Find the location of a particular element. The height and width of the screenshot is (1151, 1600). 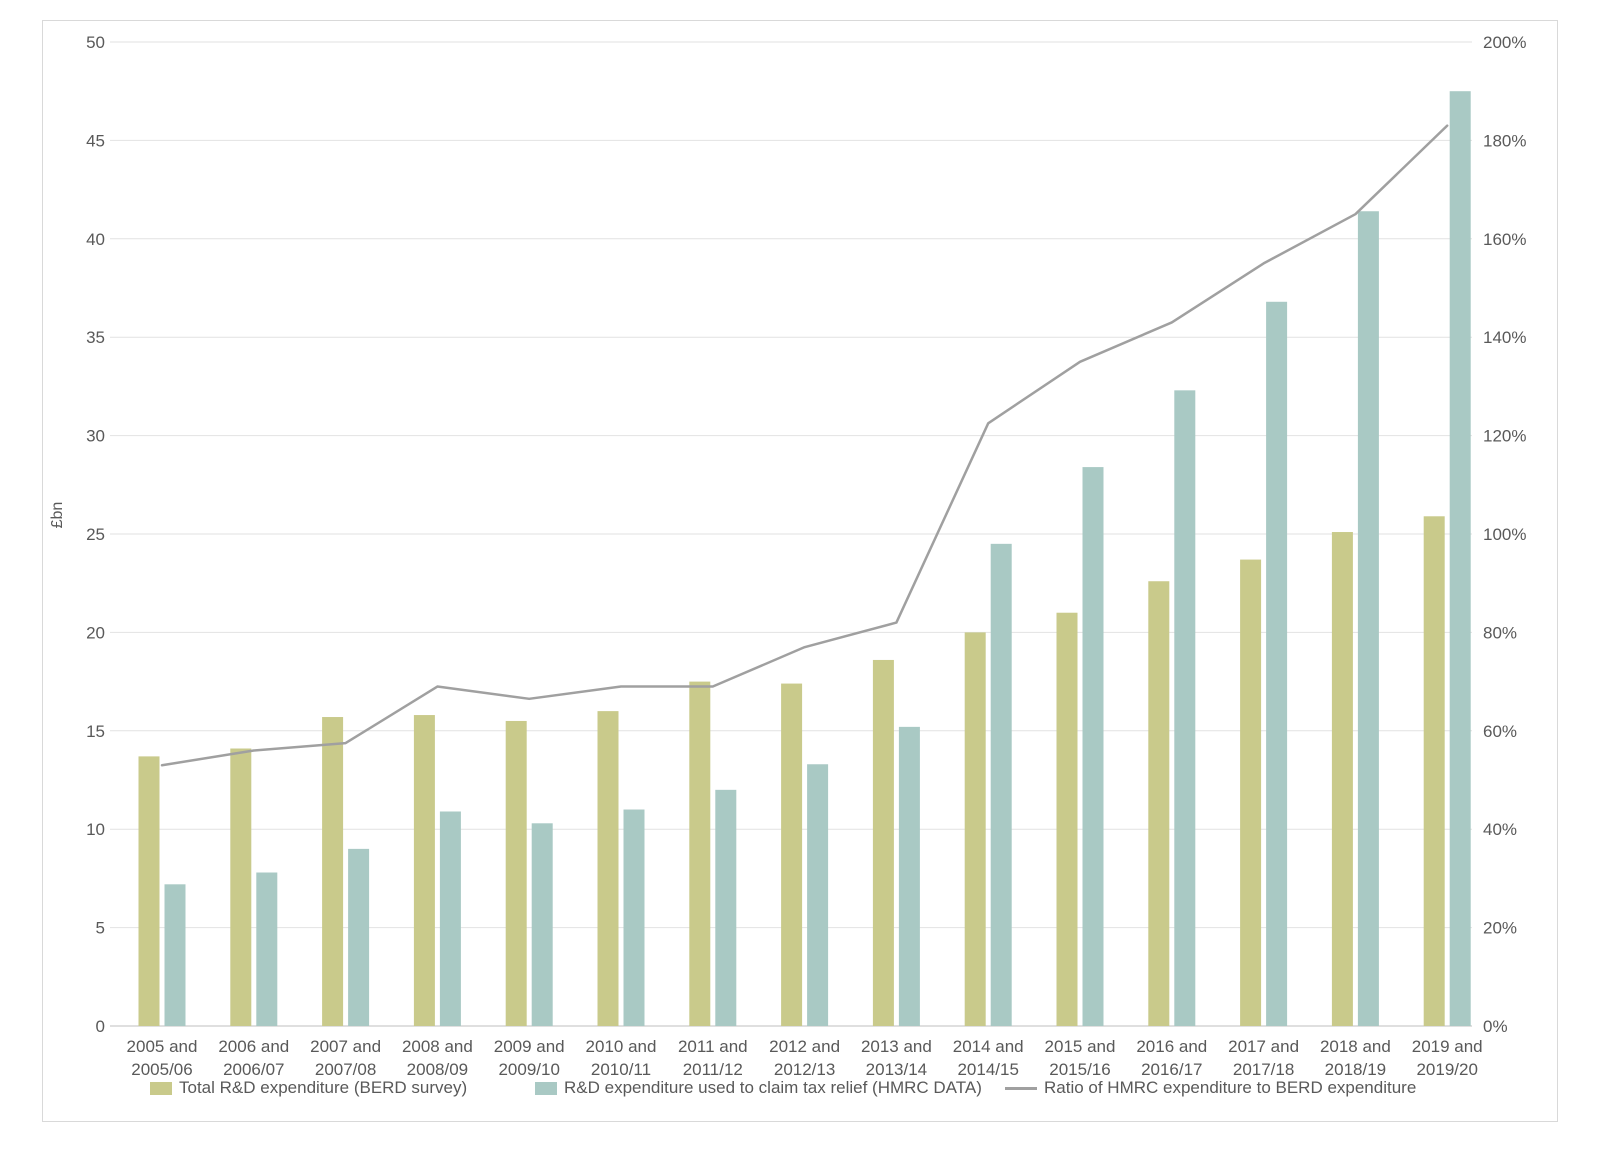

x-axis-tick-line1: 2005 and is located at coordinates (162, 1046).